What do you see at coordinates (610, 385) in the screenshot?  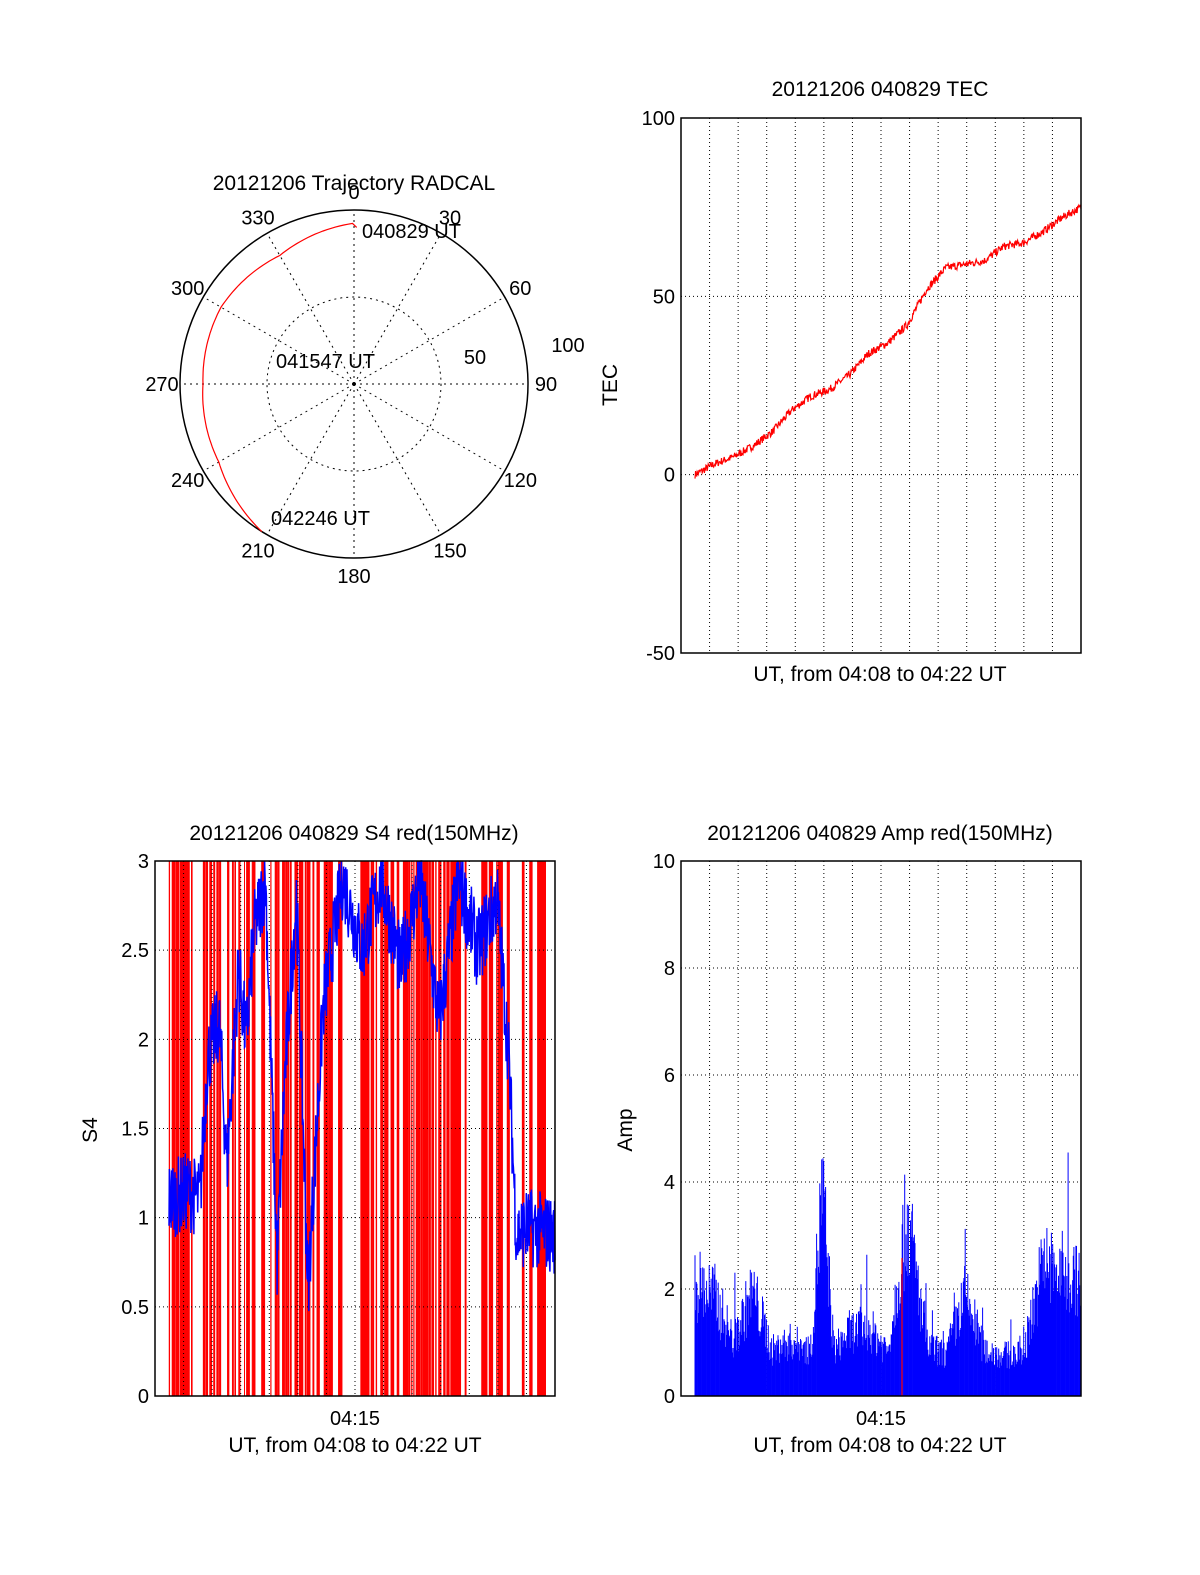 I see `tec-y-label: TEC` at bounding box center [610, 385].